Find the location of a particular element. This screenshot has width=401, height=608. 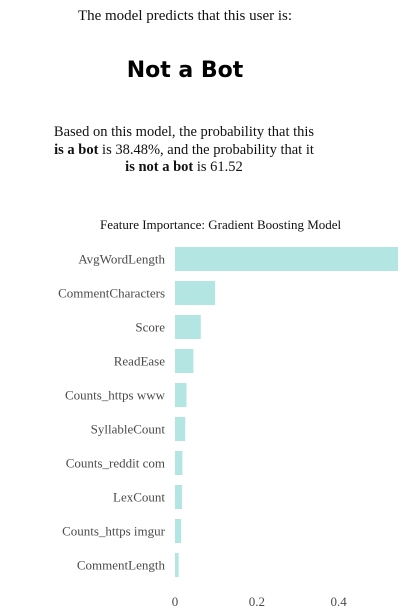

category-label: SyllableCount is located at coordinates (128, 429).